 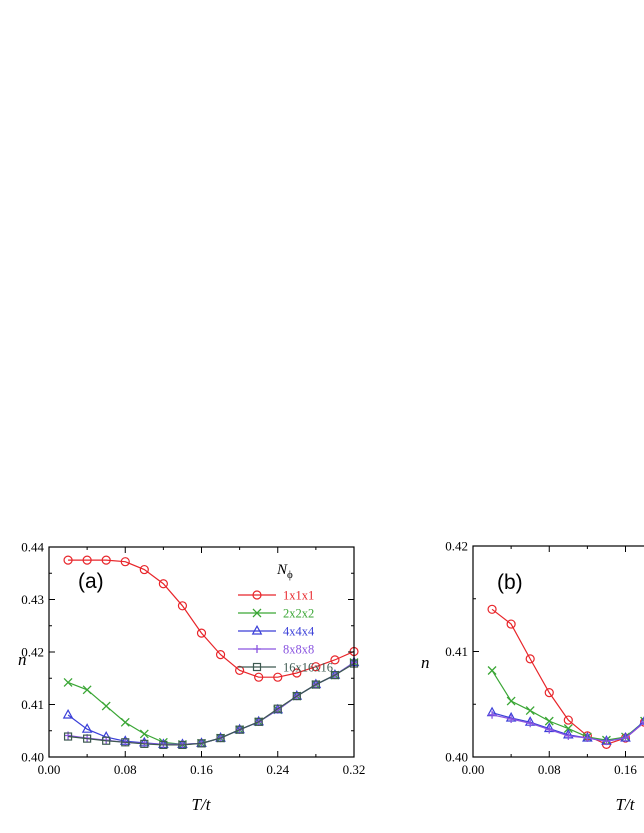 What do you see at coordinates (299, 632) in the screenshot?
I see `legend-label: 4x4x4` at bounding box center [299, 632].